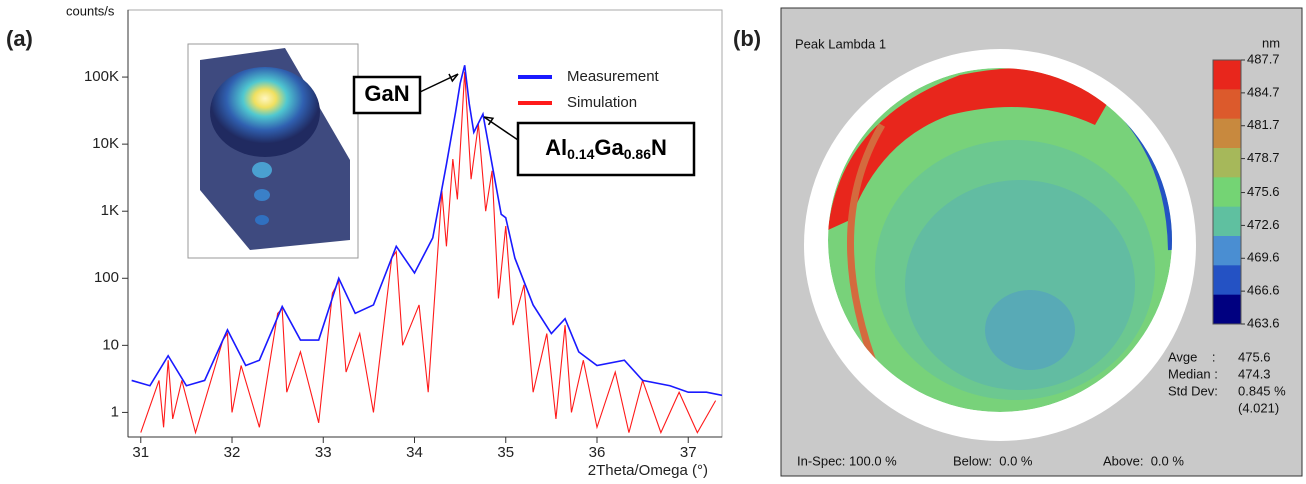  What do you see at coordinates (106, 277) in the screenshot?
I see `y-tick-label: 100` at bounding box center [106, 277].